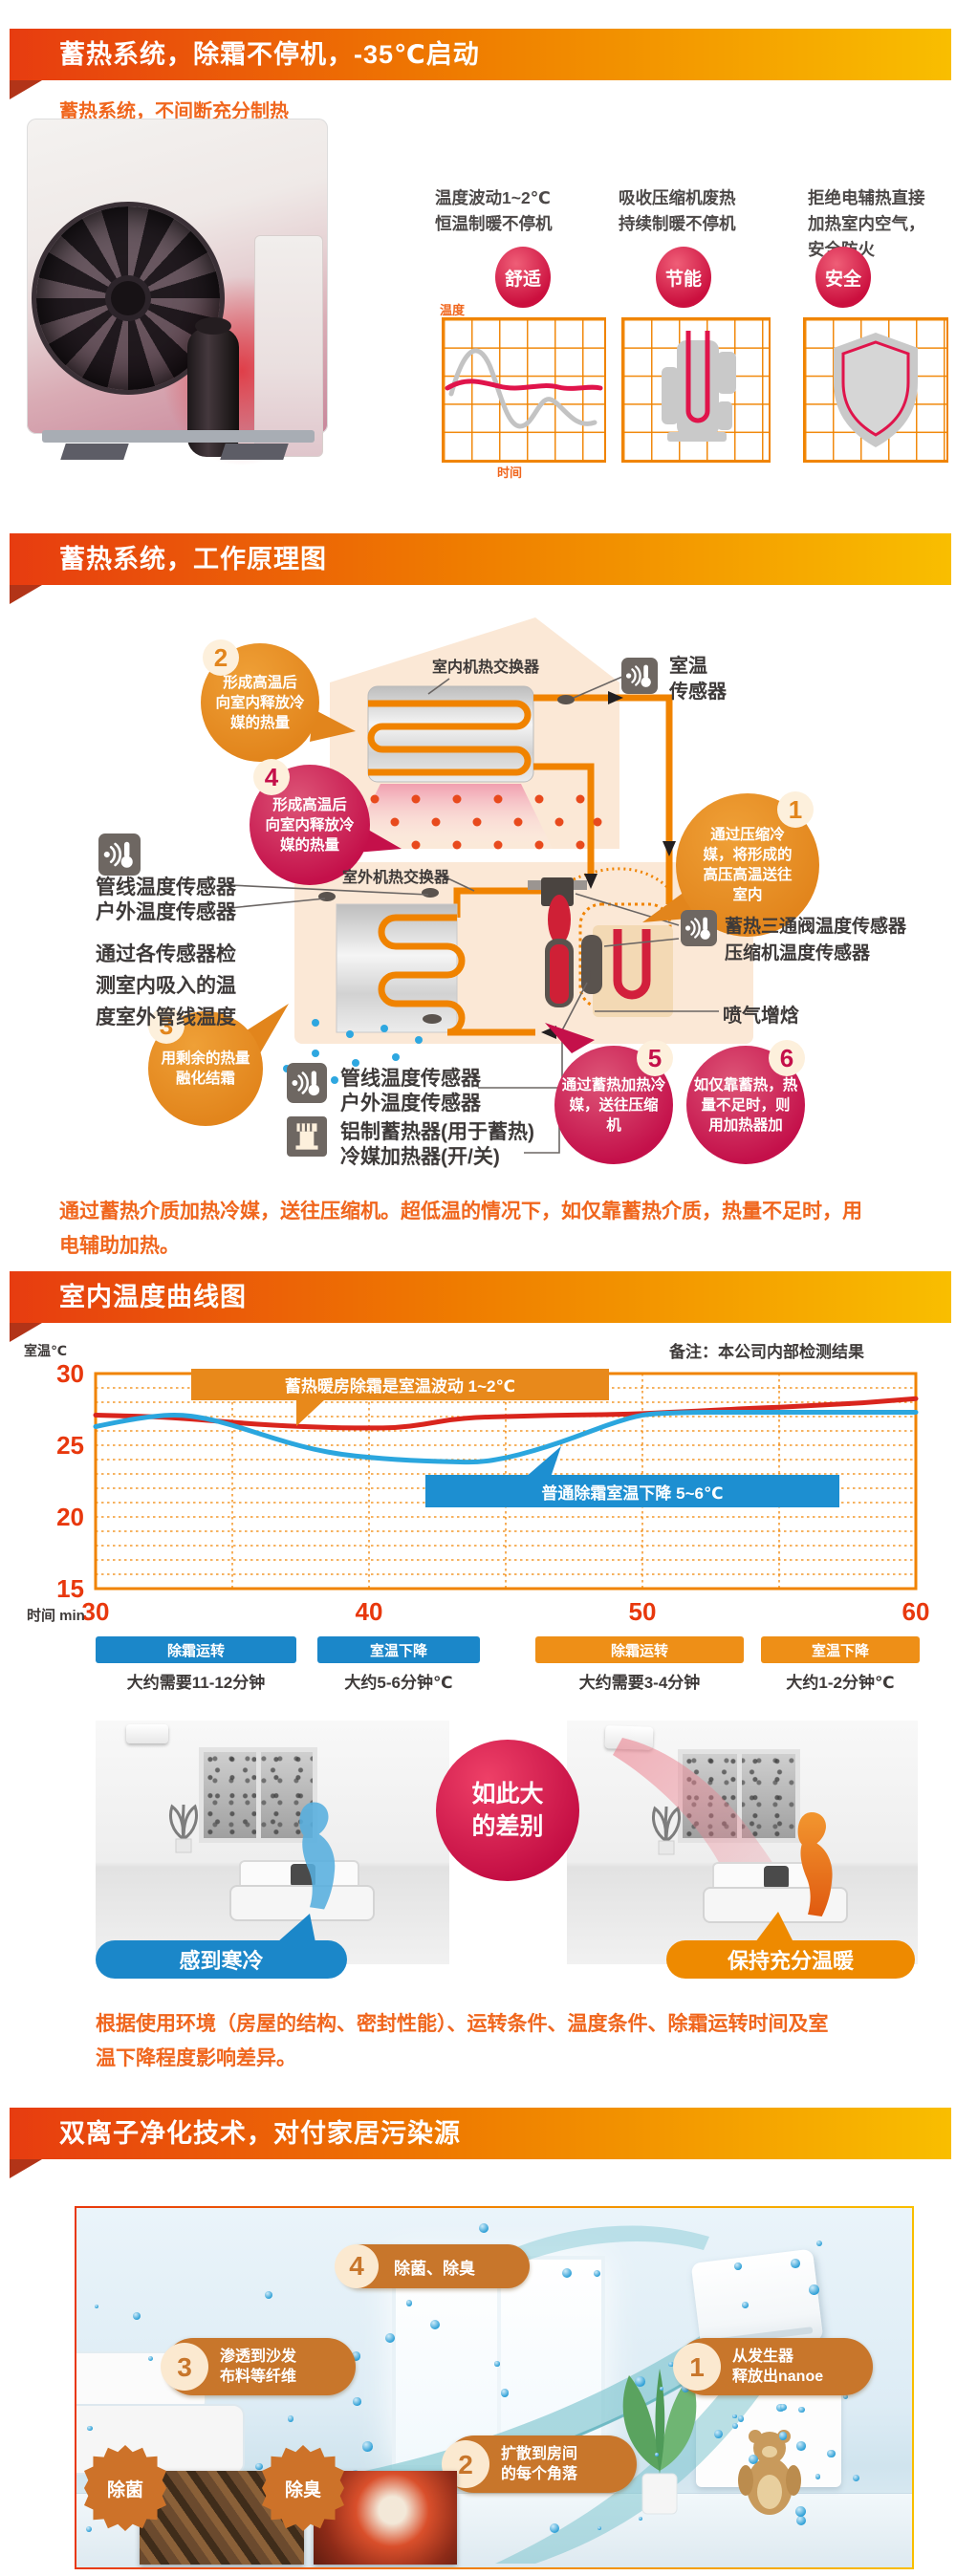 The width and height of the screenshot is (956, 2576). I want to click on banner-dual-ion: 双离子净化技术，对付家居污染源, so click(480, 2143).